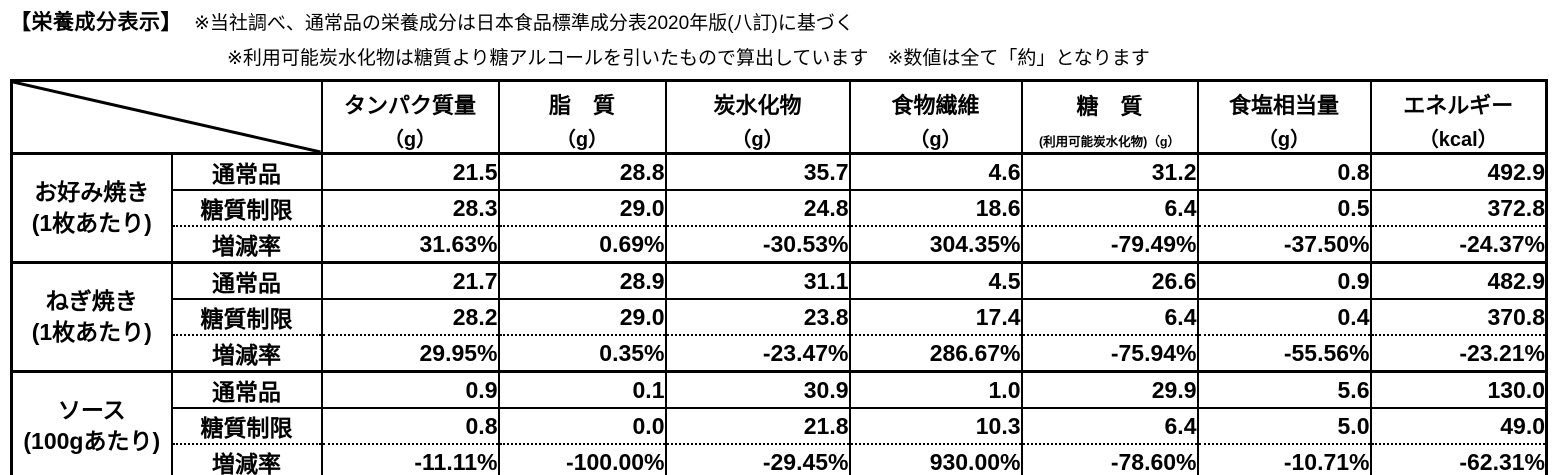 The width and height of the screenshot is (1566, 475). What do you see at coordinates (757, 208) in the screenshot?
I see `value-cell: 24.8` at bounding box center [757, 208].